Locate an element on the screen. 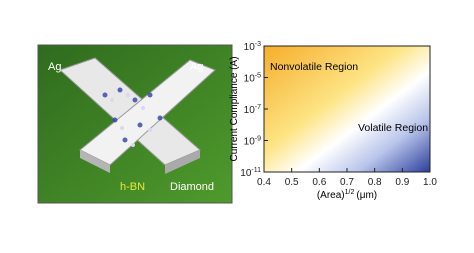 This screenshot has height=253, width=474. label: Diamond is located at coordinates (192, 187).